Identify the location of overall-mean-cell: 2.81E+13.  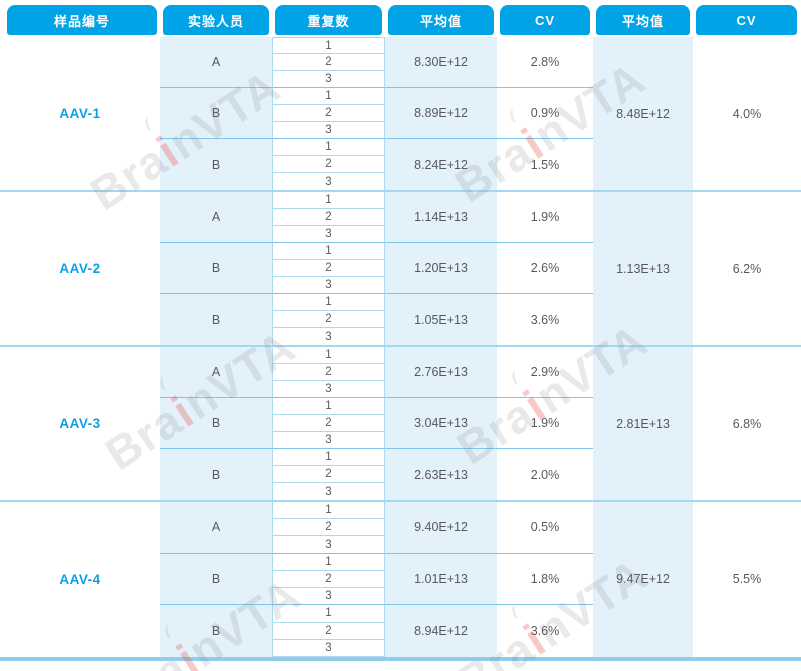
(643, 423).